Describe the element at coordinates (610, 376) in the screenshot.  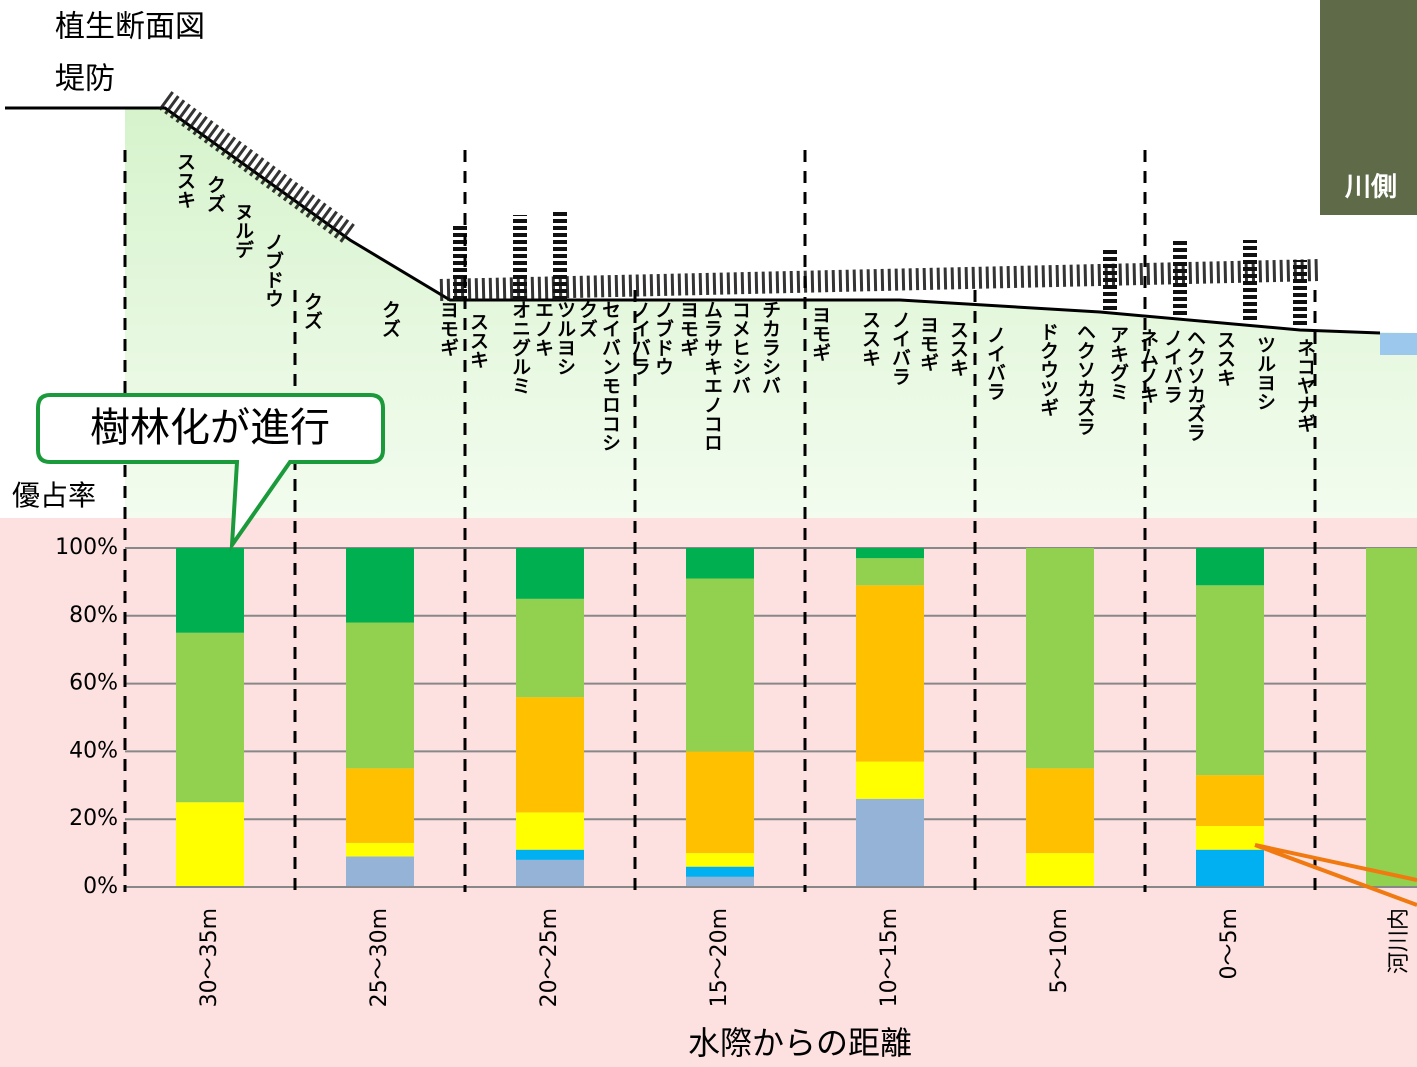
I see `species-label: セイバンモロコシ` at that location.